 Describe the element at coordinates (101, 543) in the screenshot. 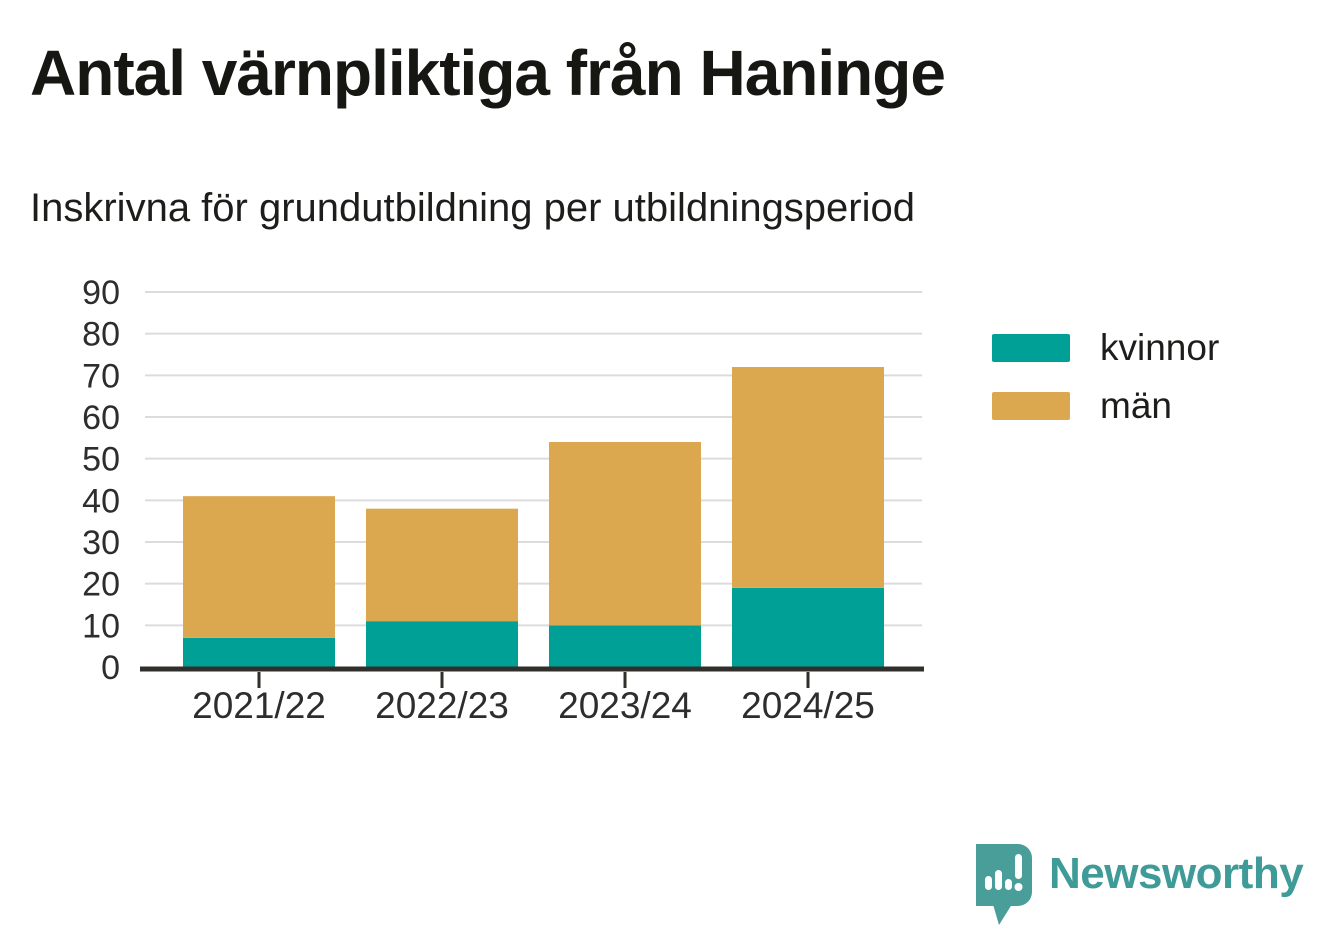

I see `y-axis-tick-label: 30` at that location.